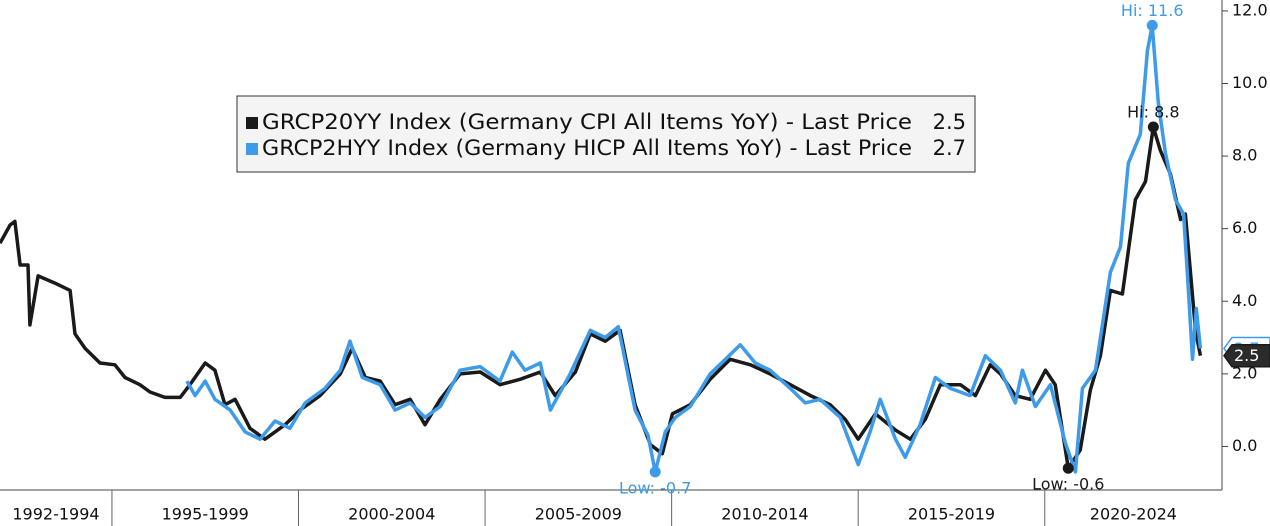  Describe the element at coordinates (655, 487) in the screenshot. I see `annotation: Low: -0.7` at that location.